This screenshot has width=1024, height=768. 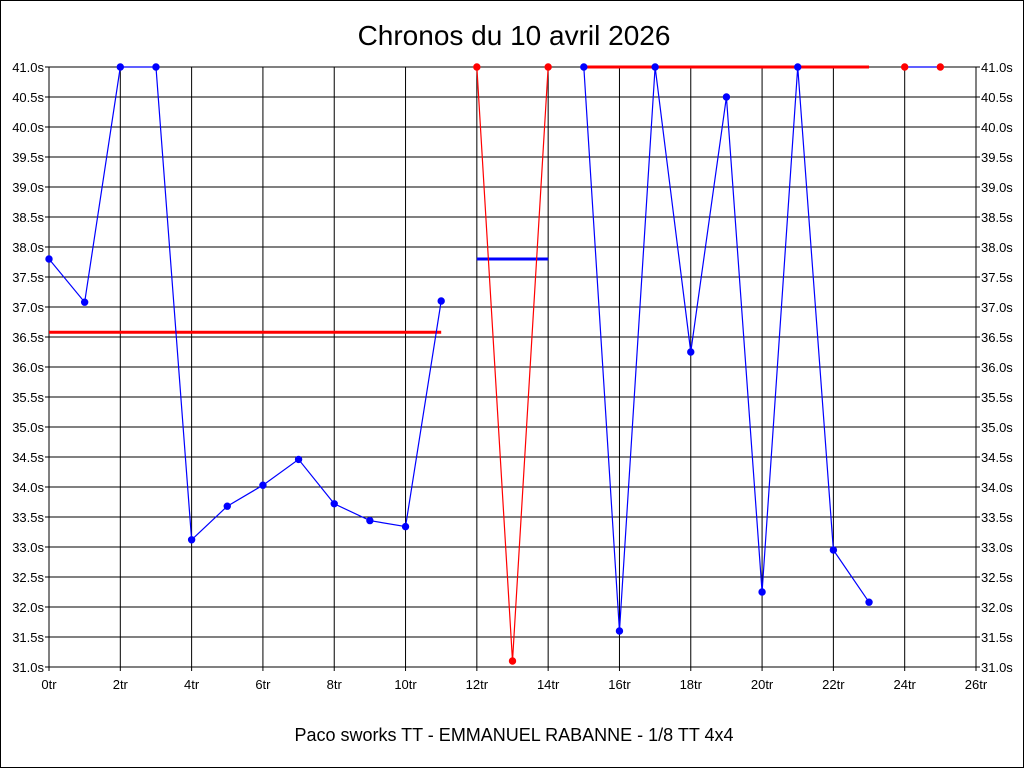 I want to click on y-tick-label-right: 35.0s, so click(x=997, y=427).